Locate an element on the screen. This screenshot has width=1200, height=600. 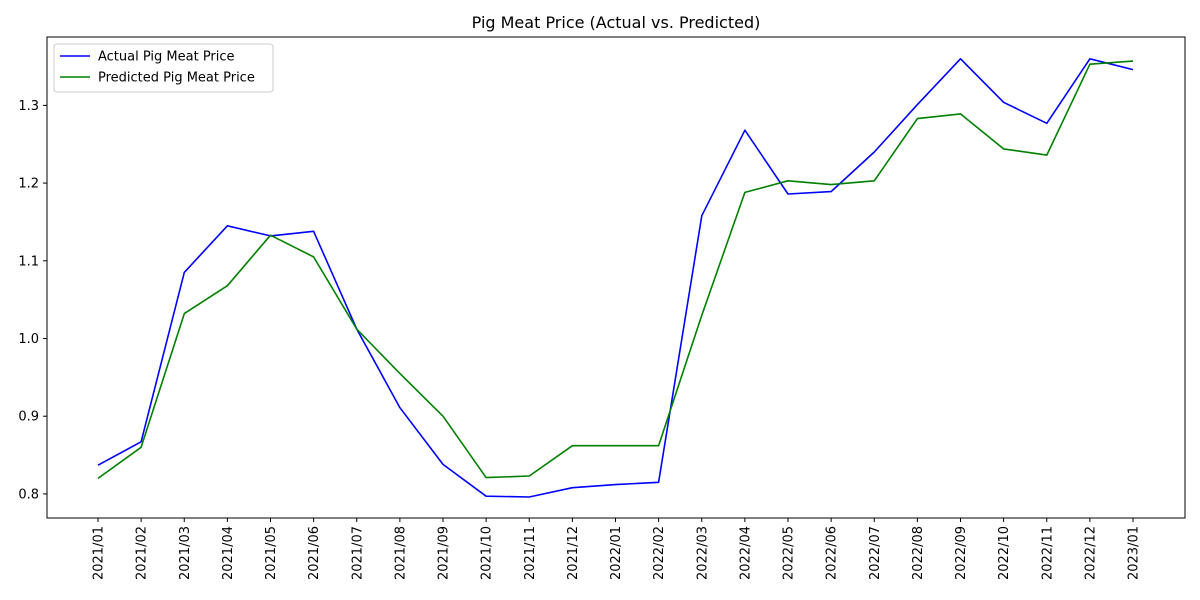
y-tick-label: 1.2 is located at coordinates (28, 184).